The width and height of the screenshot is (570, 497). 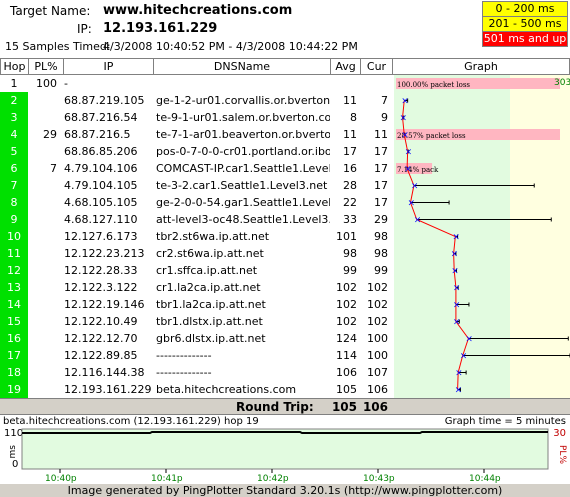 What do you see at coordinates (381, 219) in the screenshot?
I see `hop-cur: 29` at bounding box center [381, 219].